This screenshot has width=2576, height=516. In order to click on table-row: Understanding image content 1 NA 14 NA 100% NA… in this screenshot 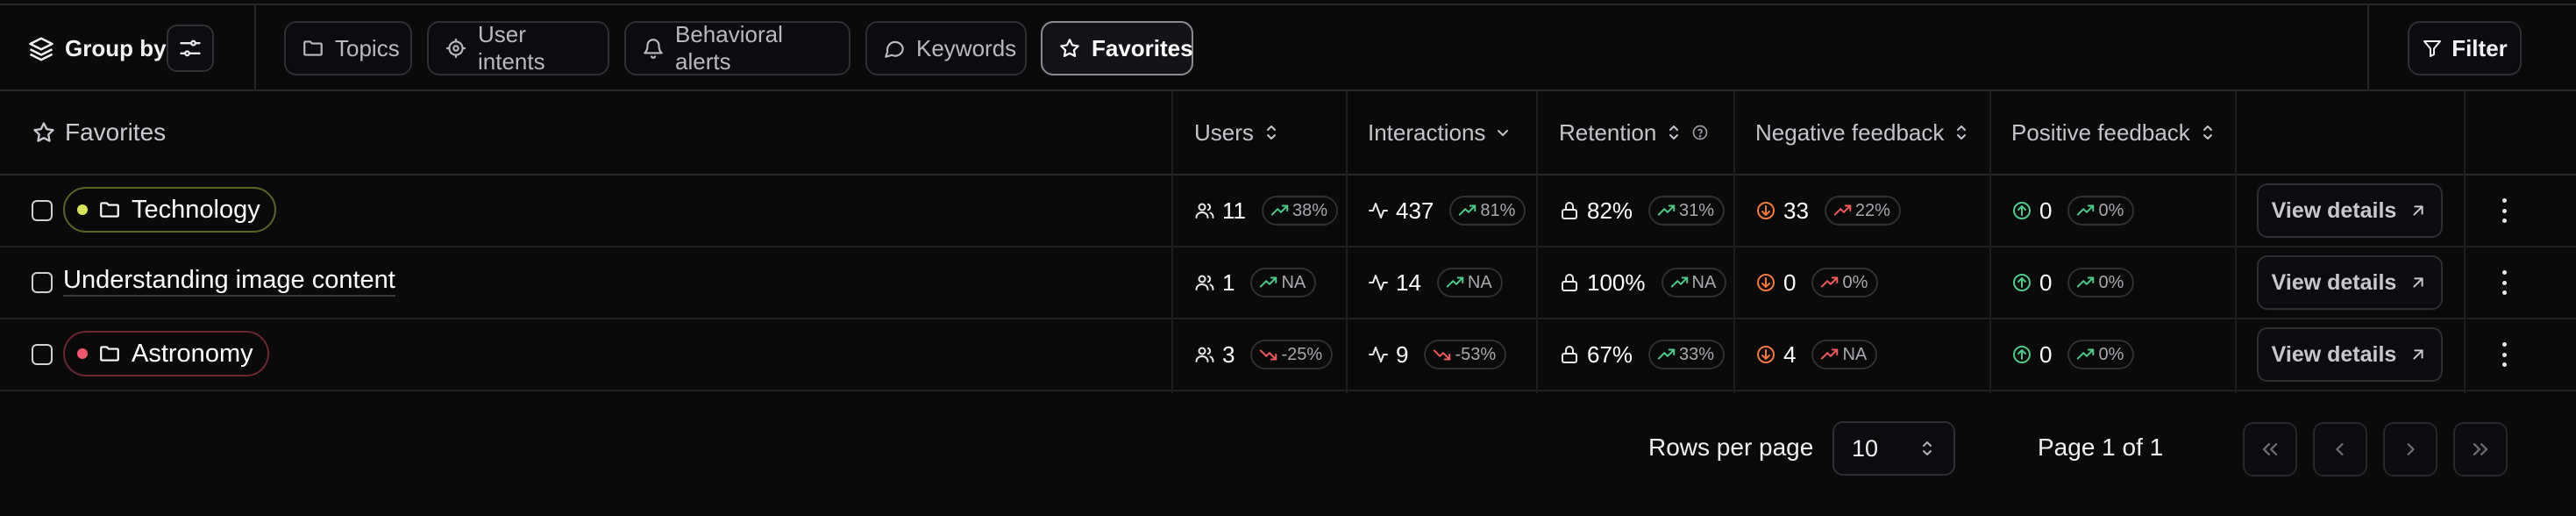, I will do `click(1288, 283)`.